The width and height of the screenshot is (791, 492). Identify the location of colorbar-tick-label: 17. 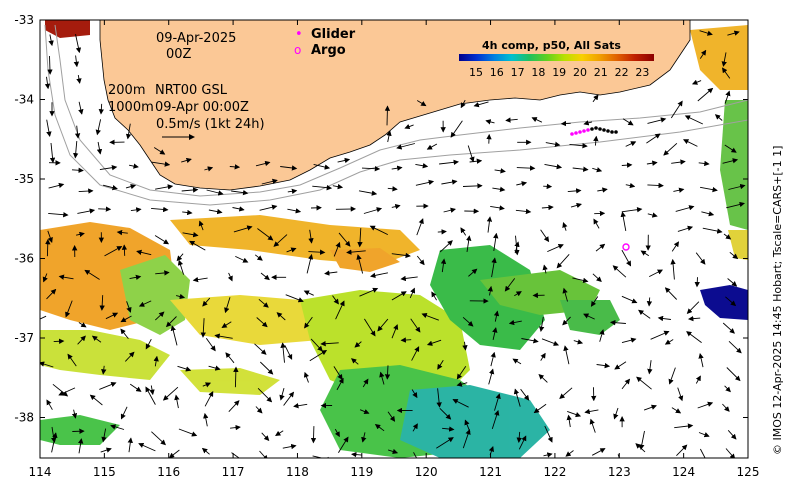
(518, 72).